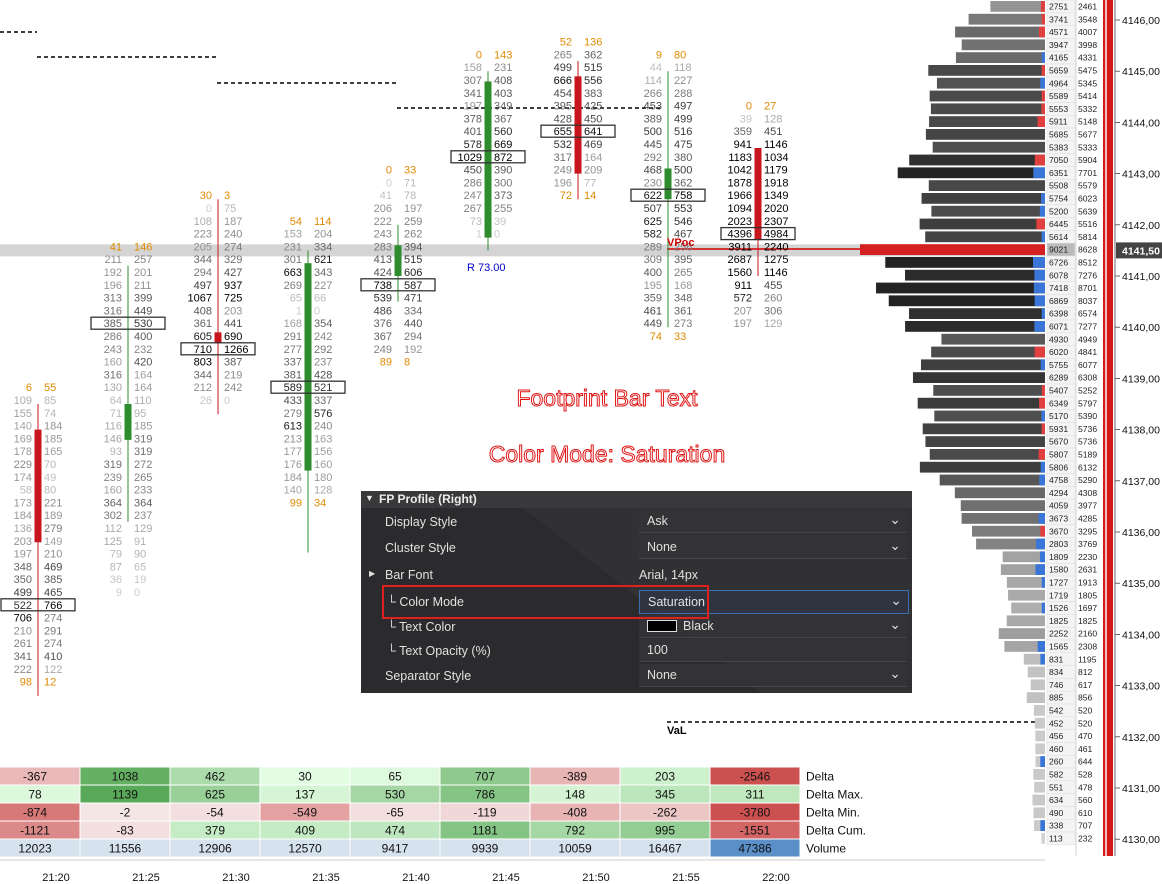 This screenshot has width=1162, height=884. I want to click on profile-ask-value: 5516, so click(1087, 224).